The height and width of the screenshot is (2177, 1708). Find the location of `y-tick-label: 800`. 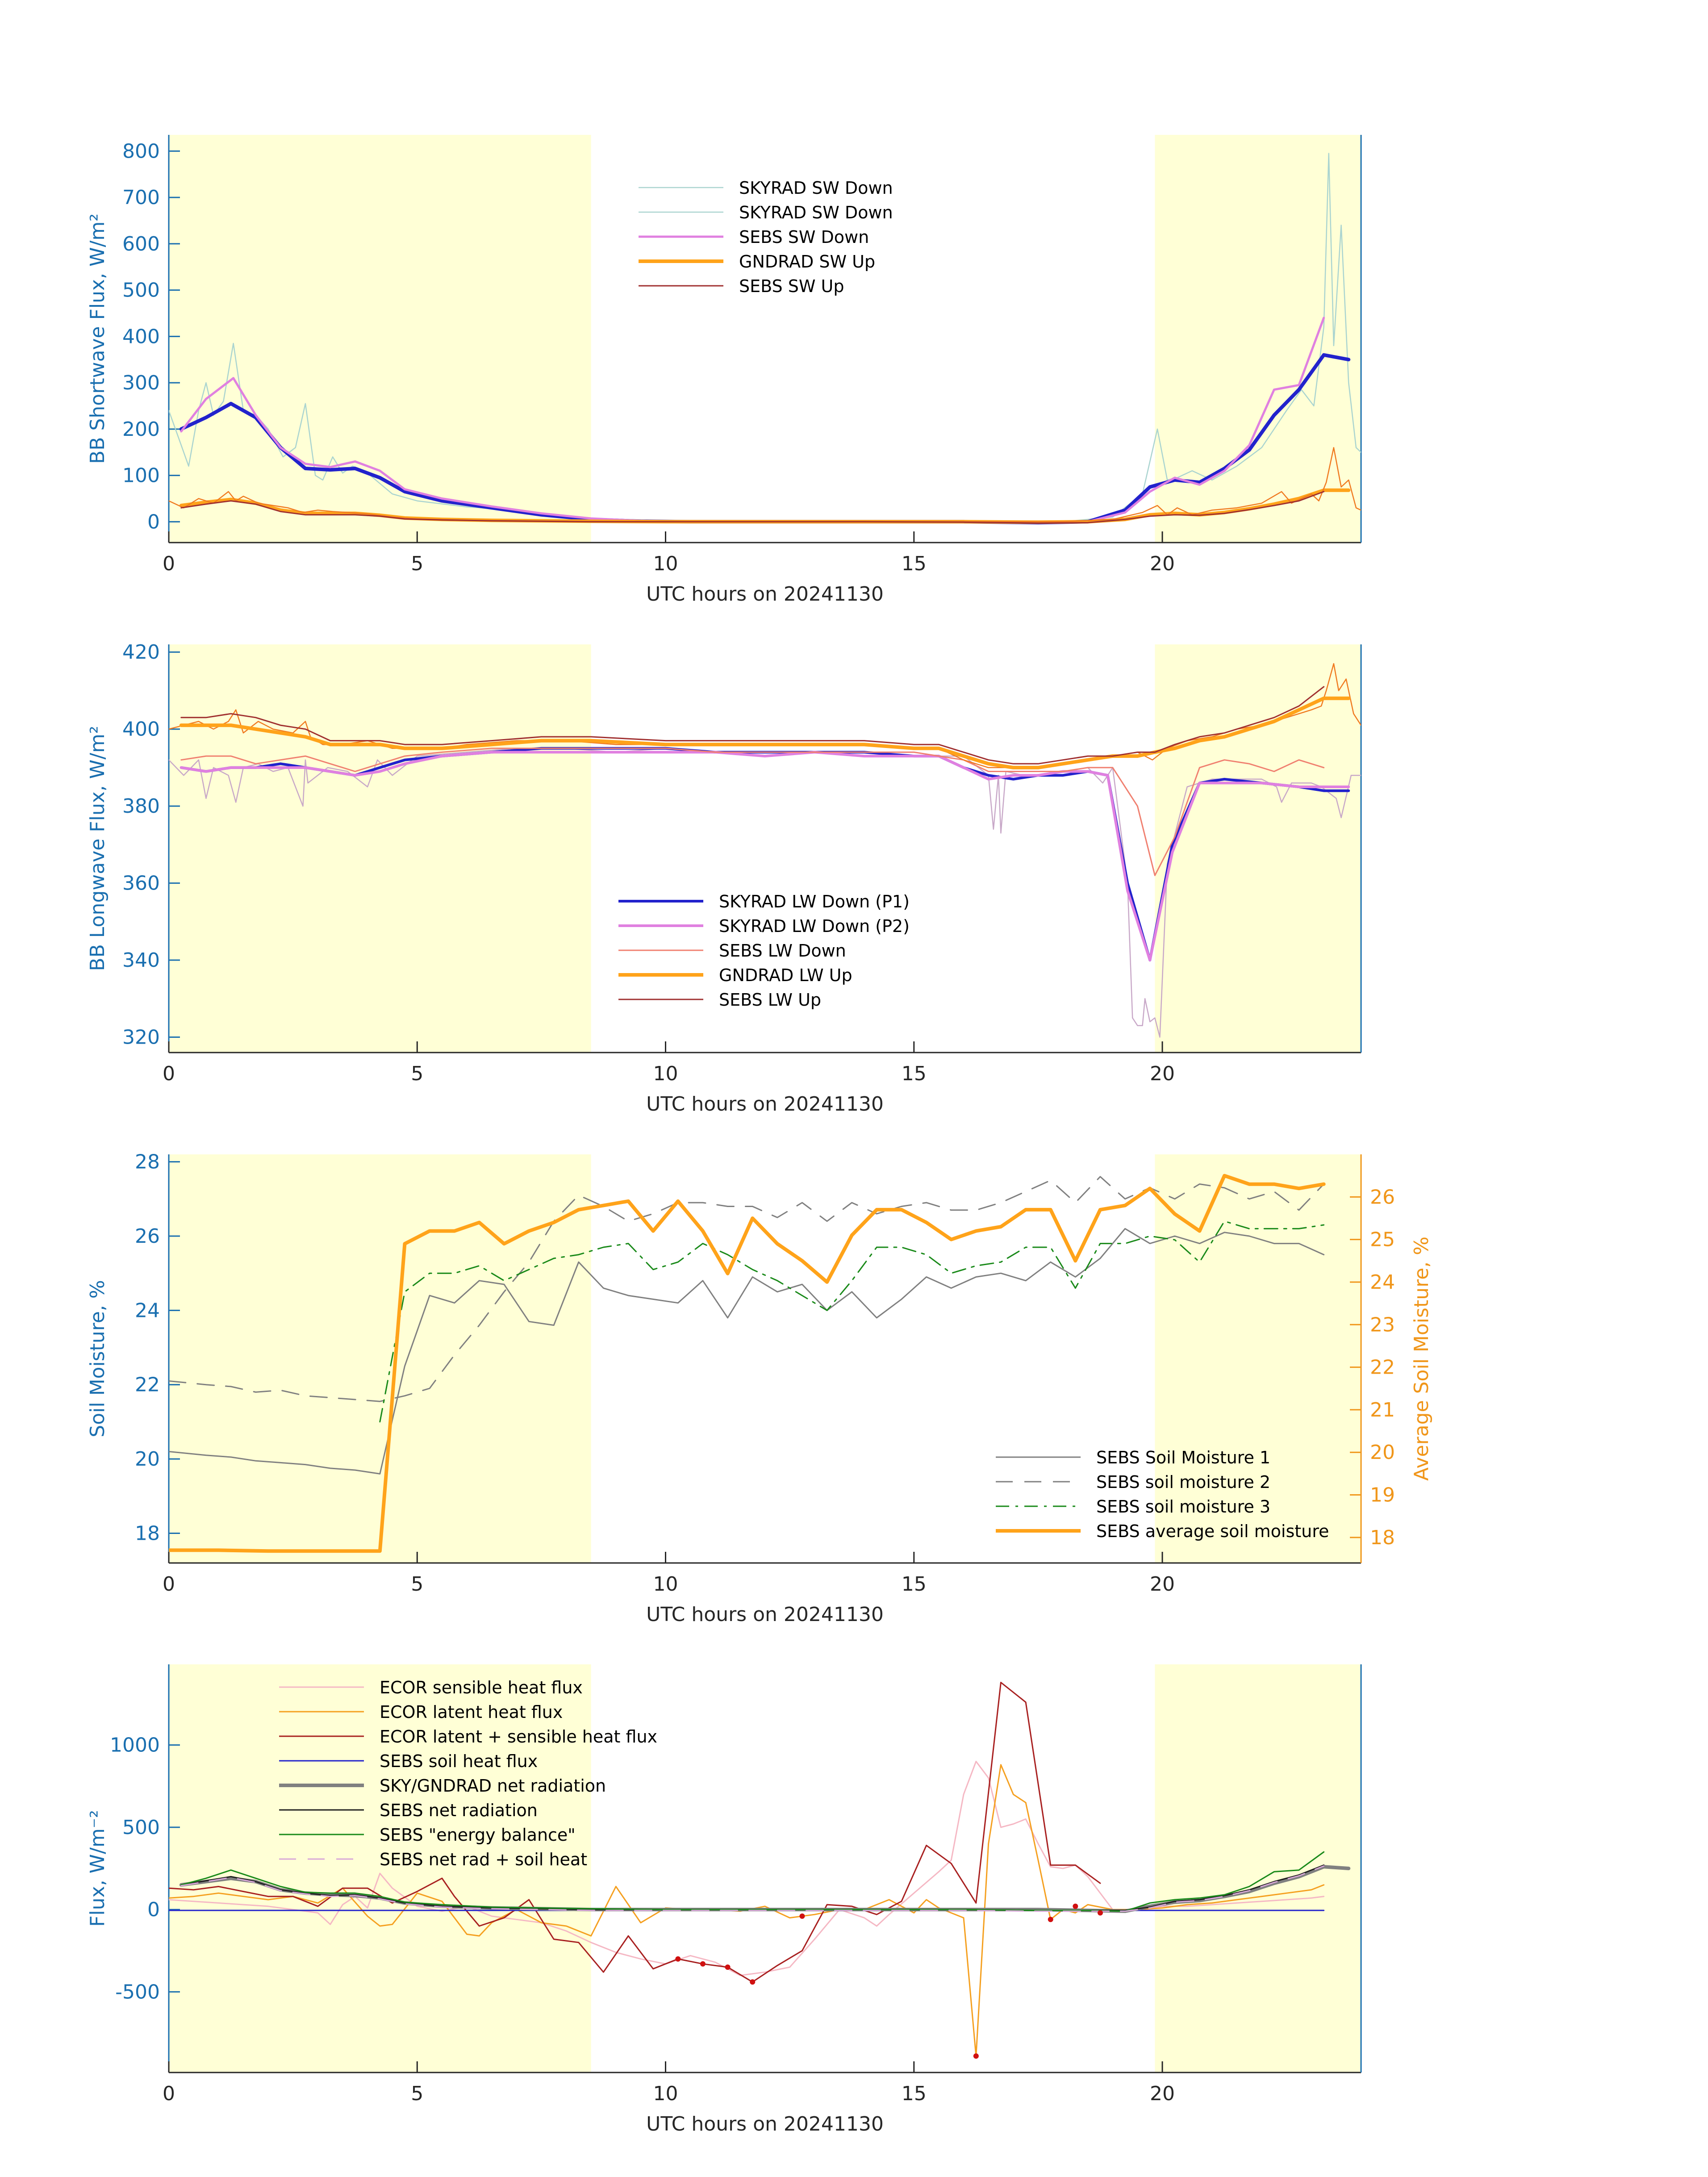

y-tick-label: 800 is located at coordinates (141, 151).